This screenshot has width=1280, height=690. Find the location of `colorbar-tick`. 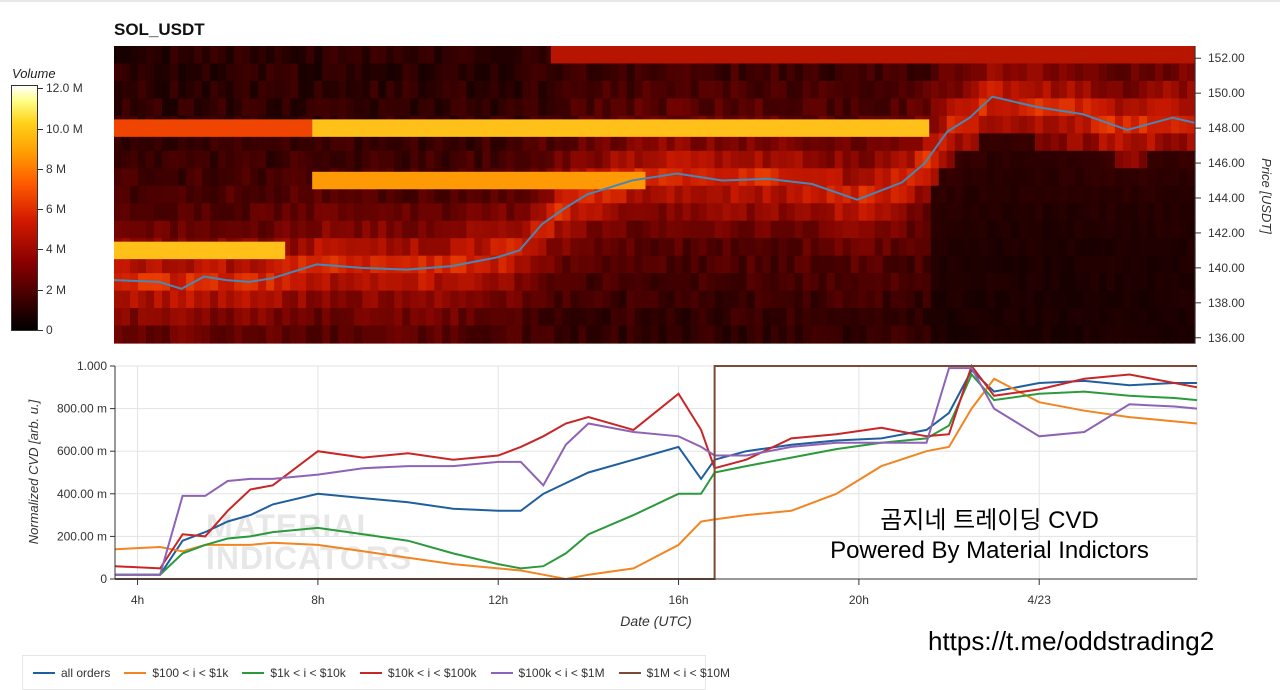

colorbar-tick is located at coordinates (40, 169).